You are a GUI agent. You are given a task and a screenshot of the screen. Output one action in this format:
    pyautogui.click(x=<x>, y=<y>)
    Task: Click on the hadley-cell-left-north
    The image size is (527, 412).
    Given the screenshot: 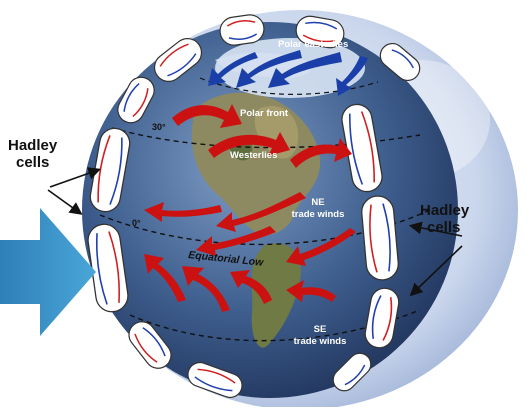 What is the action you would take?
    pyautogui.click(x=110, y=170)
    